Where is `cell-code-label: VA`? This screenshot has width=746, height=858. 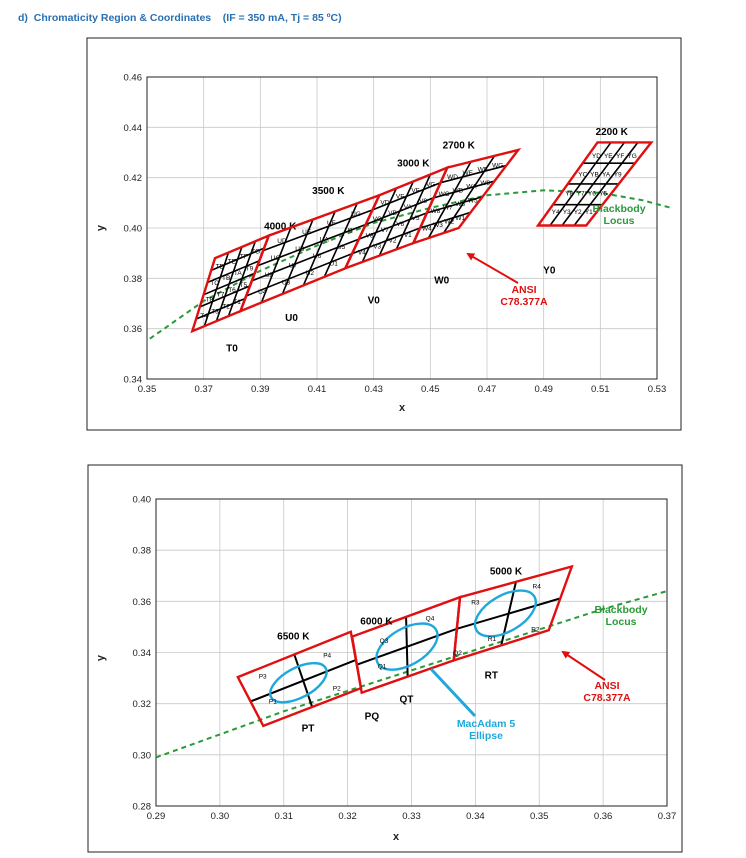
cell-code-label: VA is located at coordinates (408, 207).